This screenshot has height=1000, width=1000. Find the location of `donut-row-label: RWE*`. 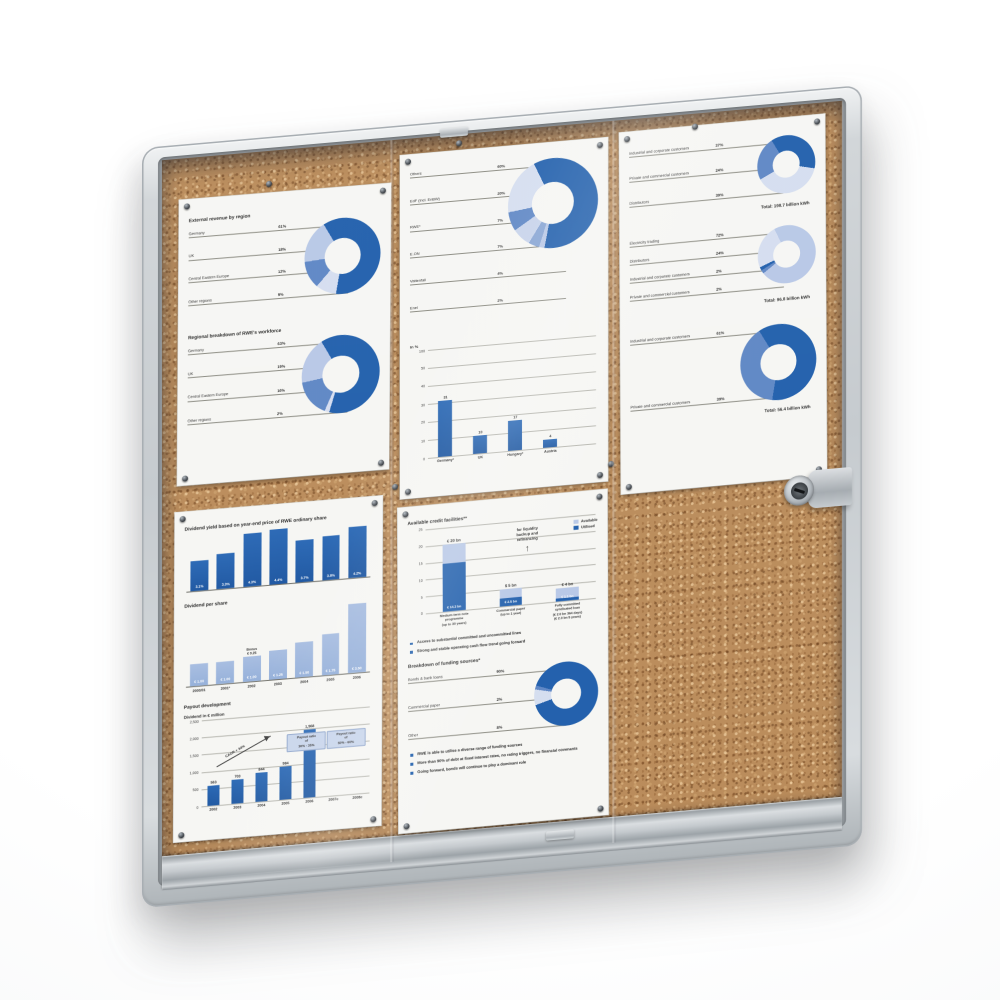

donut-row-label: RWE* is located at coordinates (415, 226).